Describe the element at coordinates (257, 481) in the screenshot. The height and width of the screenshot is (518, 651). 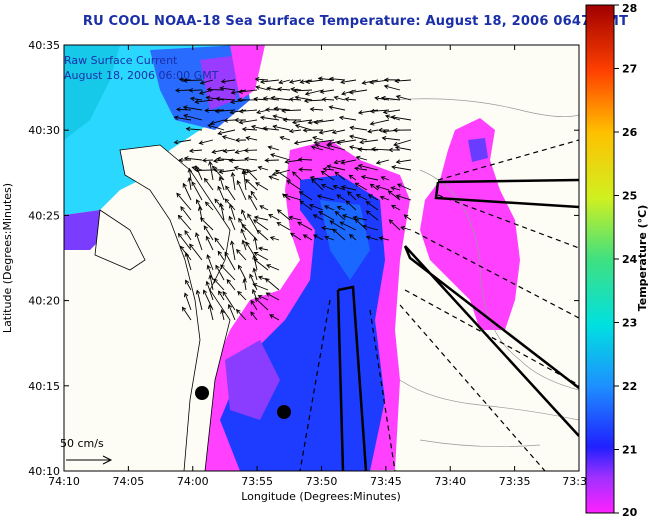
I see `x-tick-label: 73:55` at that location.